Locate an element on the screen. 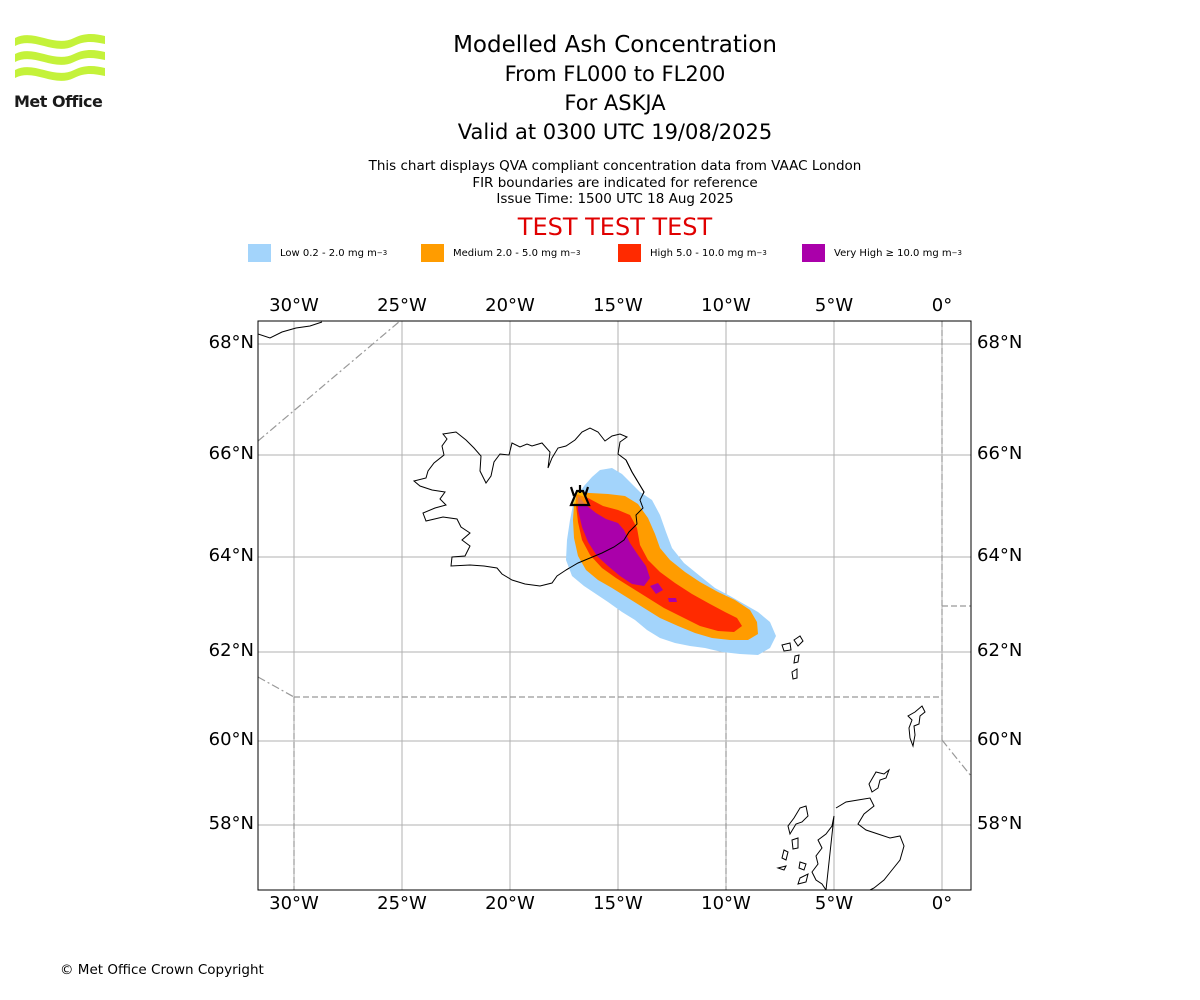  legend-item-very-high: Very High ≥ 10.0 mg m −3 is located at coordinates (882, 253).